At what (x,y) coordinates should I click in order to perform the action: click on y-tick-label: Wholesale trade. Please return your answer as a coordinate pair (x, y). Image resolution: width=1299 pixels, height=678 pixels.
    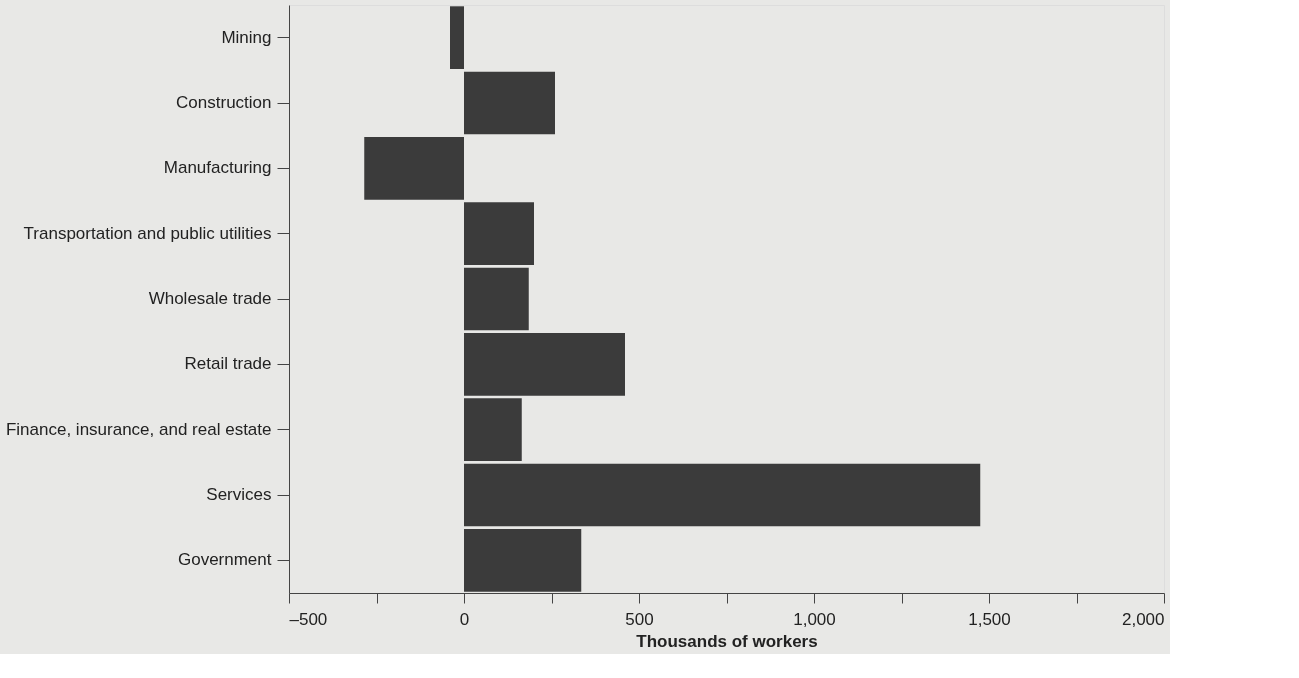
    Looking at the image, I should click on (210, 298).